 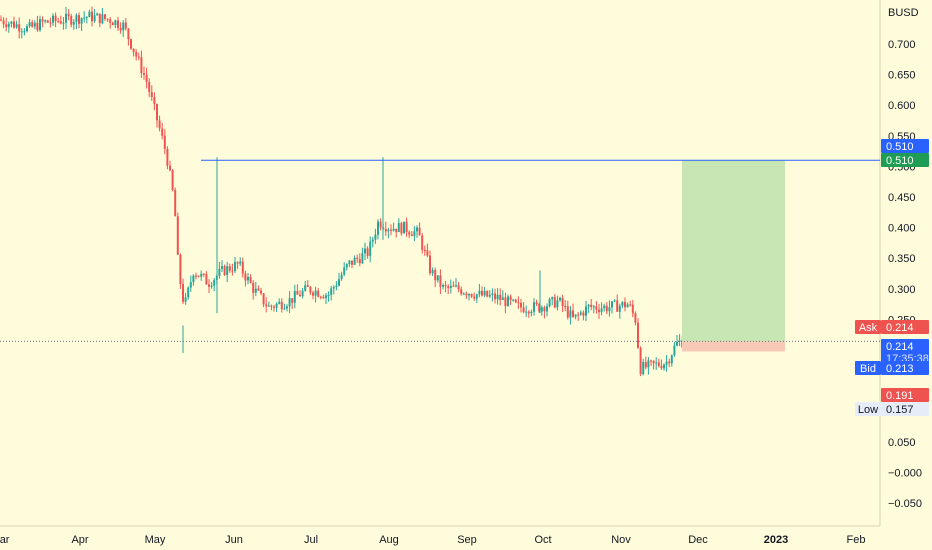 What do you see at coordinates (868, 409) in the screenshot?
I see `price-tag-label-box` at bounding box center [868, 409].